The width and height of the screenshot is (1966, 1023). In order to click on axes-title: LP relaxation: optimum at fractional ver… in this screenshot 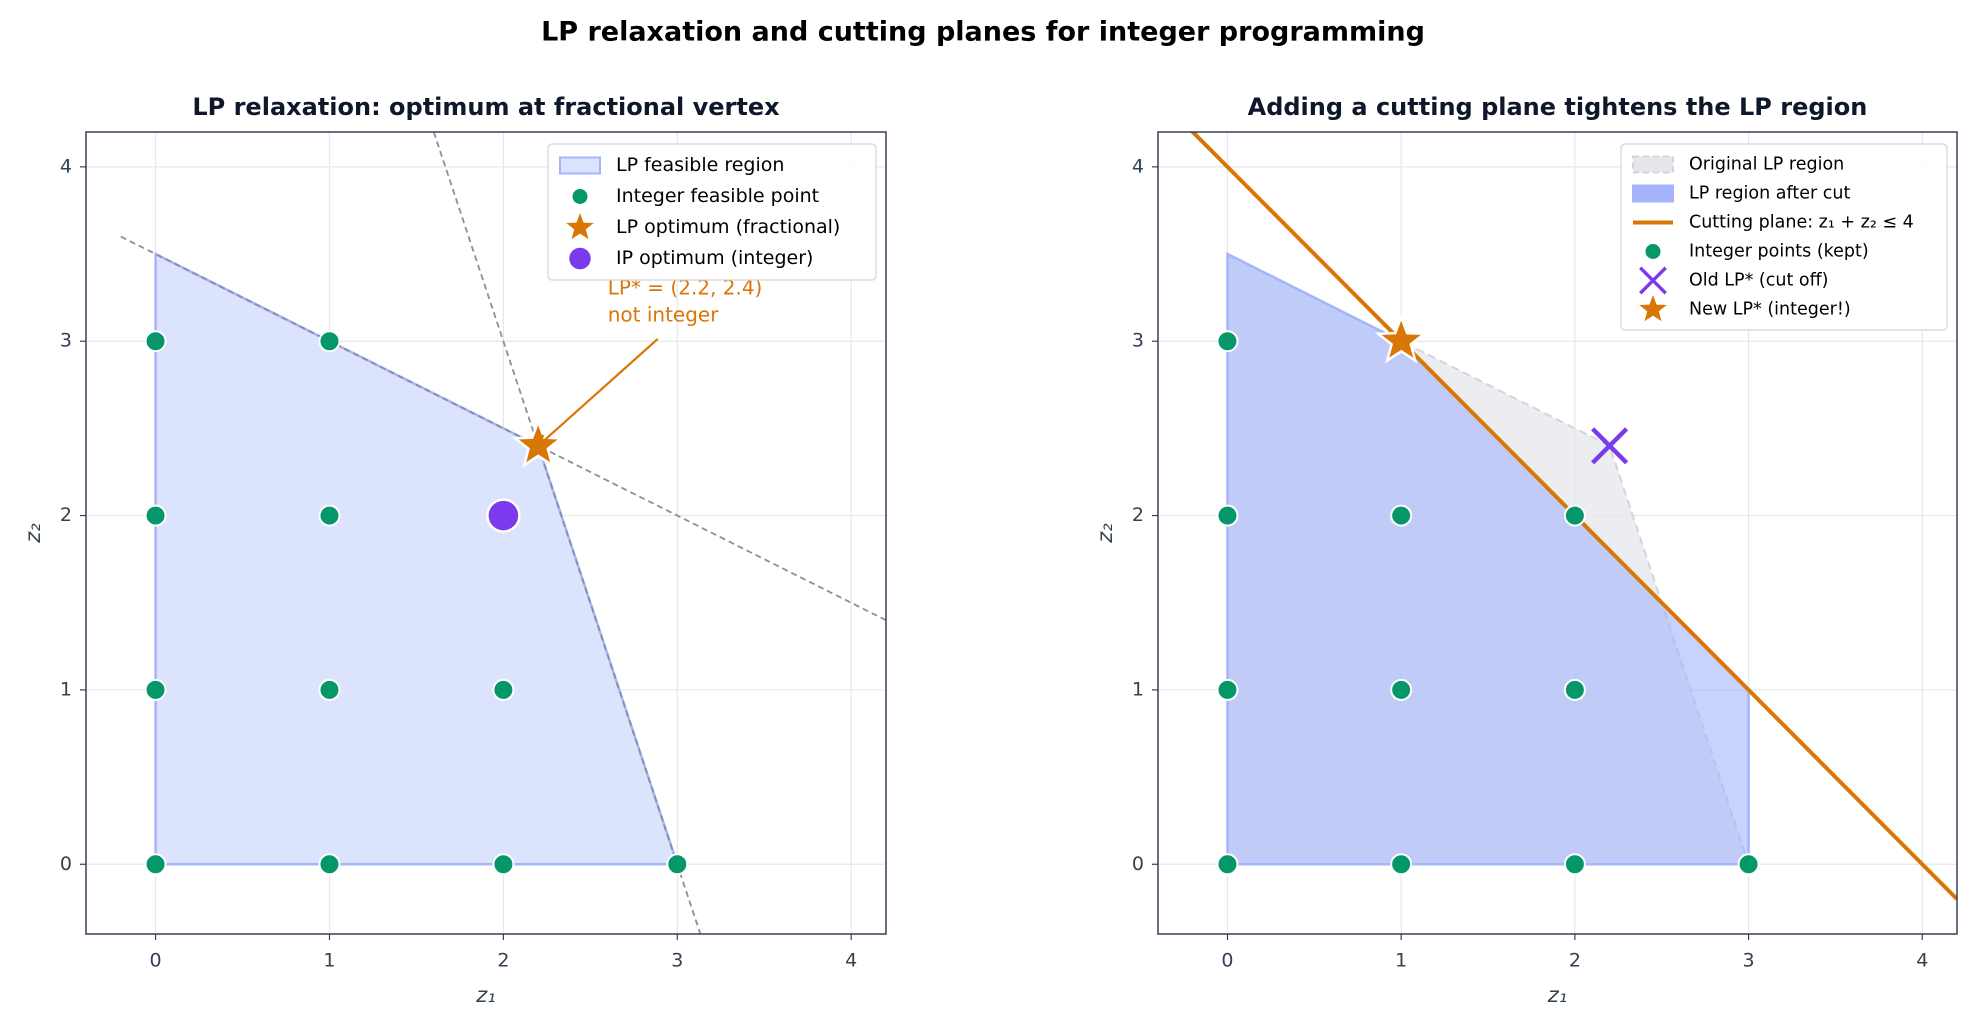, I will do `click(486, 107)`.